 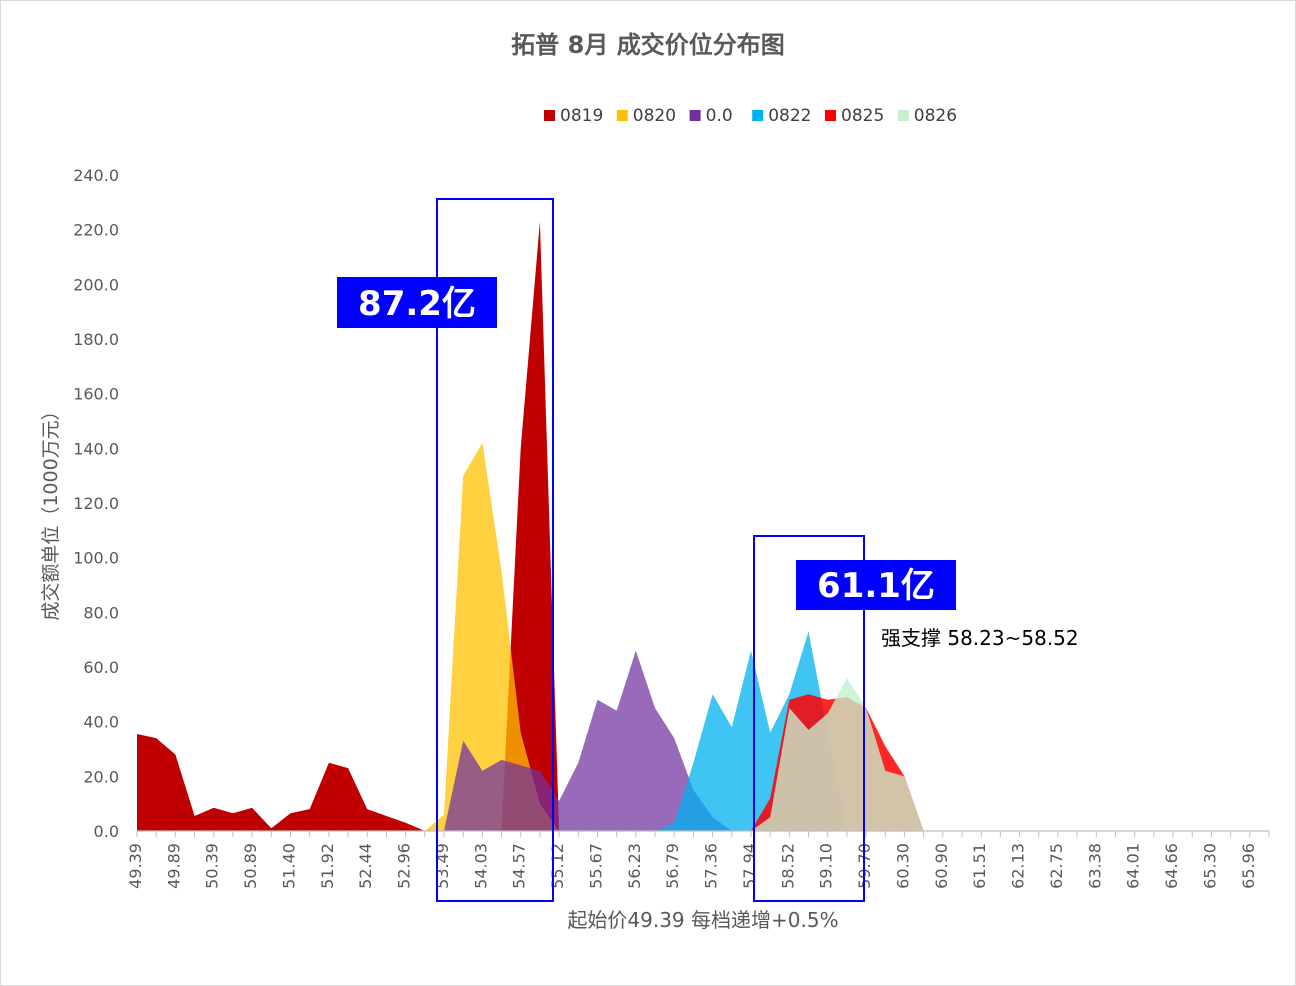 I want to click on y-tick-label: 180.0, so click(x=96, y=339).